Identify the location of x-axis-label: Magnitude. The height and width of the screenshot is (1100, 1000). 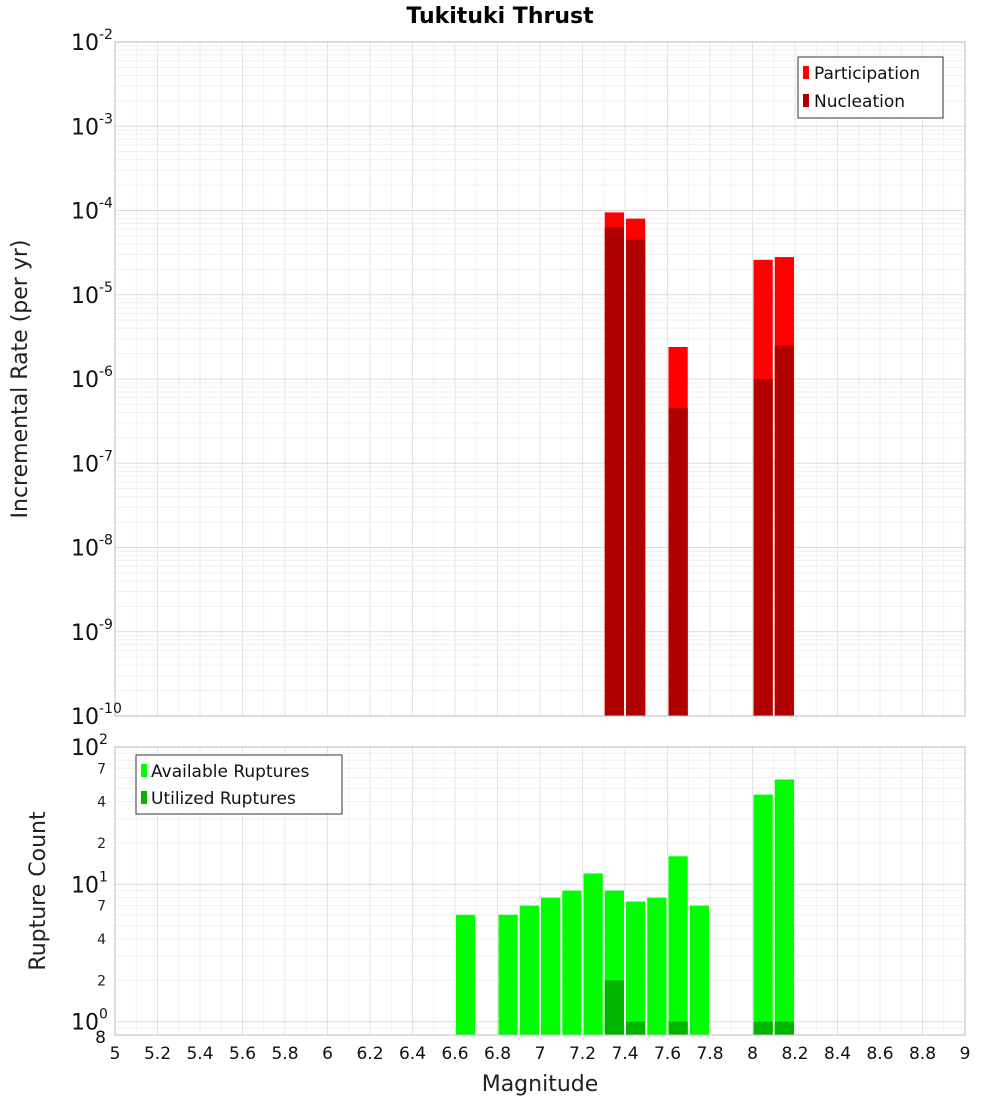
(540, 1084).